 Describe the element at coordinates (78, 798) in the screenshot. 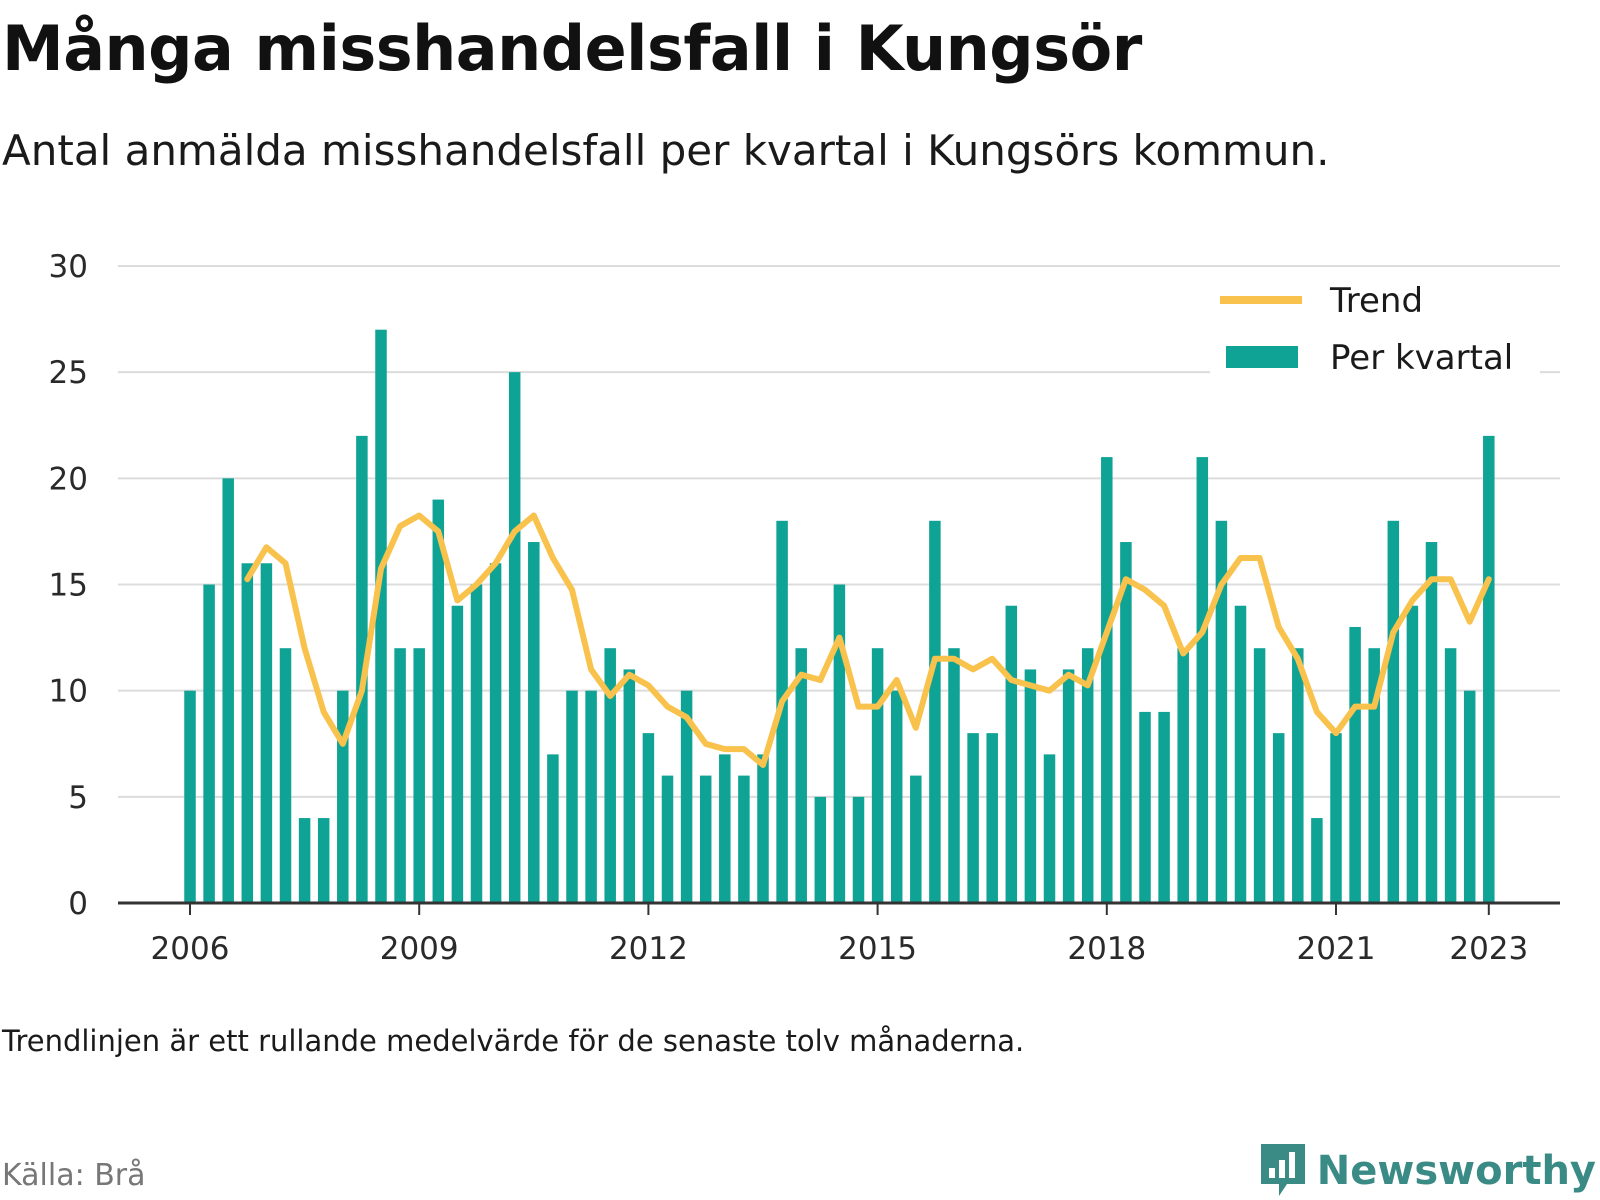

I see `y-tick-label: 5` at that location.